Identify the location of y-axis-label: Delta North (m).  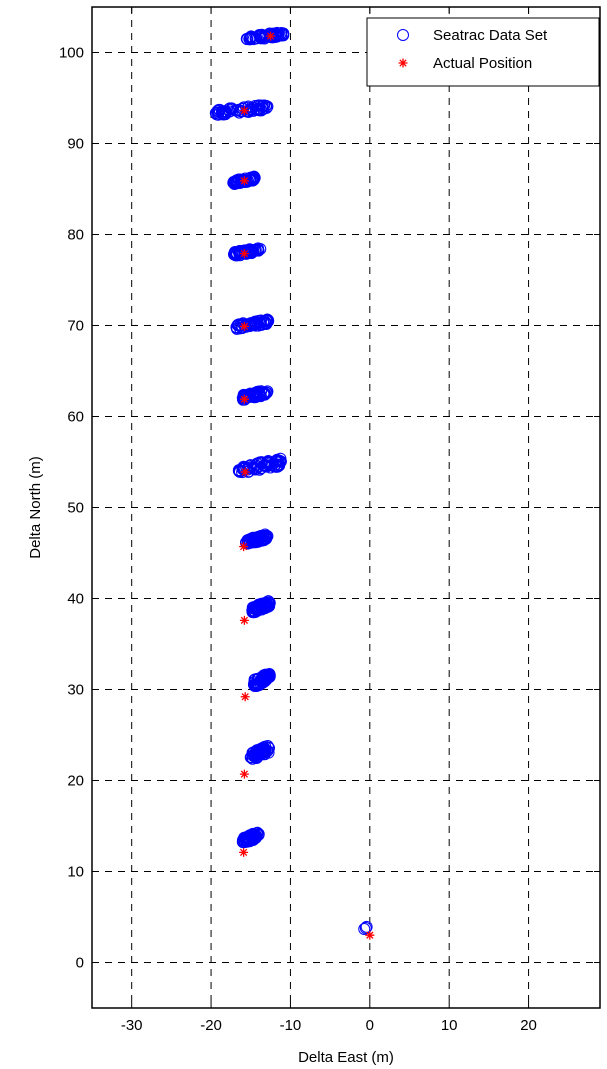
(35, 507).